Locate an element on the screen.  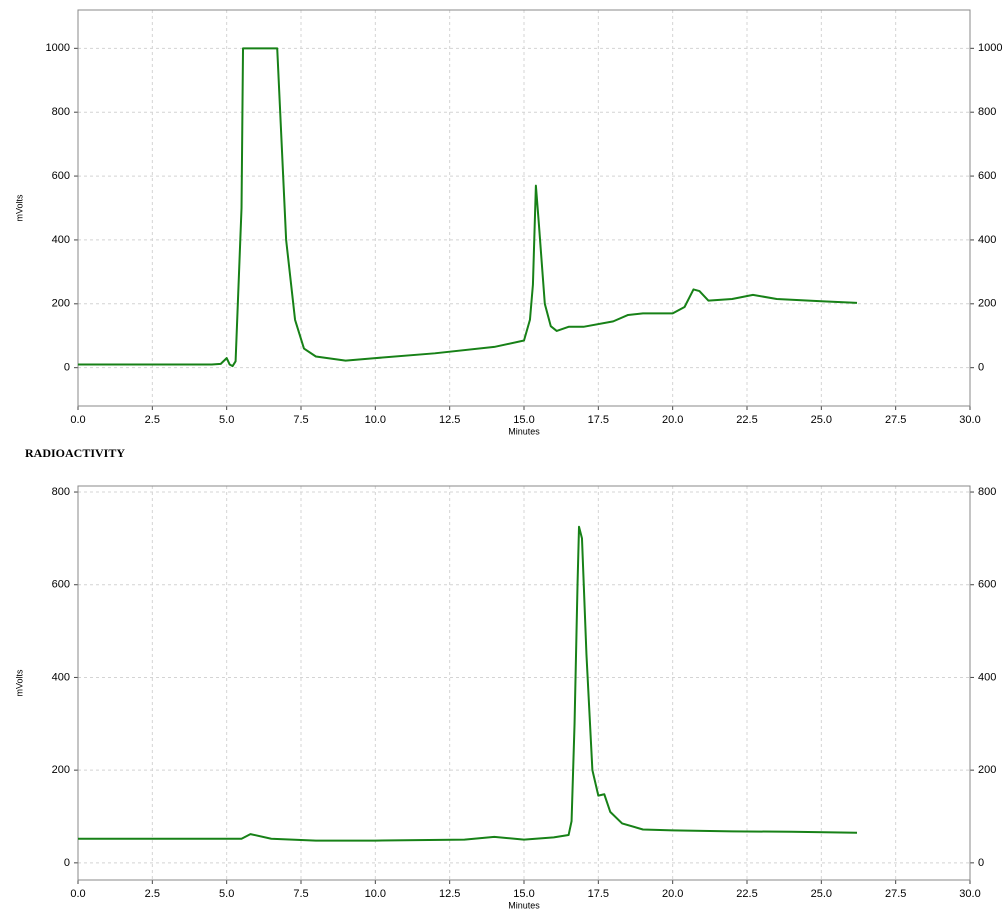
chart-title: RADIOACTIVITY is located at coordinates (75, 453).